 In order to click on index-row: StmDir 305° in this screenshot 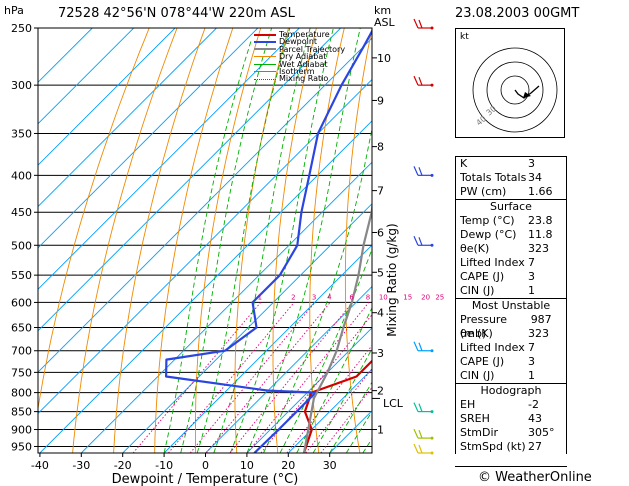, I will do `click(511, 433)`.